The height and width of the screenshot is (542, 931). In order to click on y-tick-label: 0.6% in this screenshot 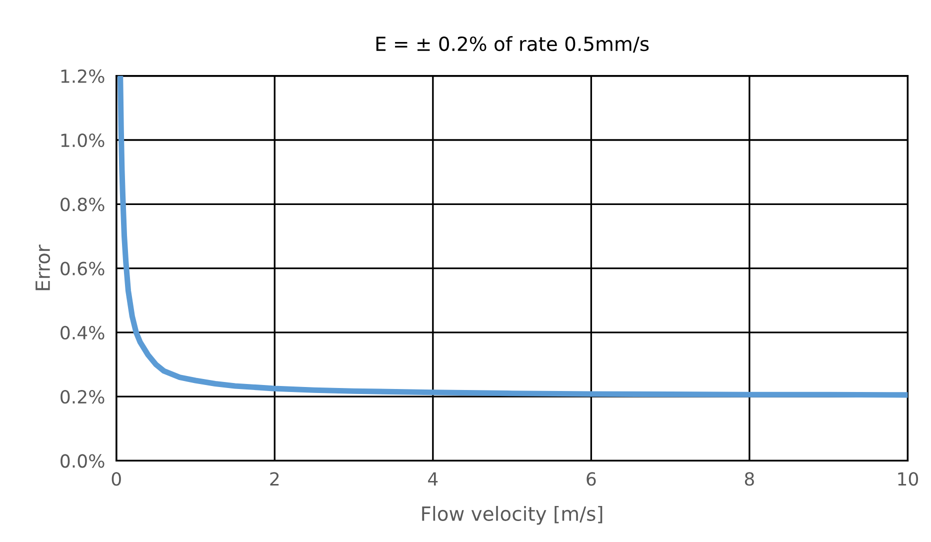, I will do `click(82, 269)`.